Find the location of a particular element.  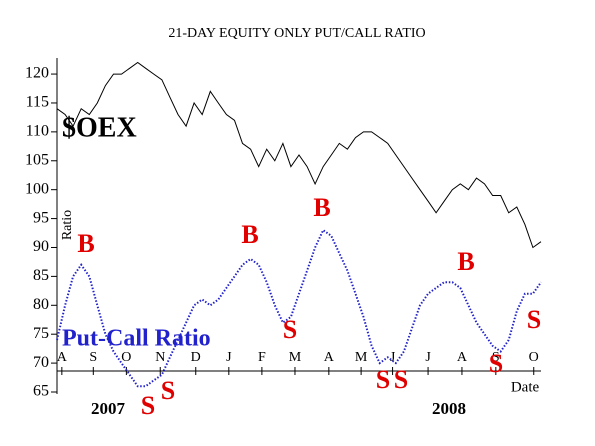

y-axis-label: Ratio is located at coordinates (67, 225).